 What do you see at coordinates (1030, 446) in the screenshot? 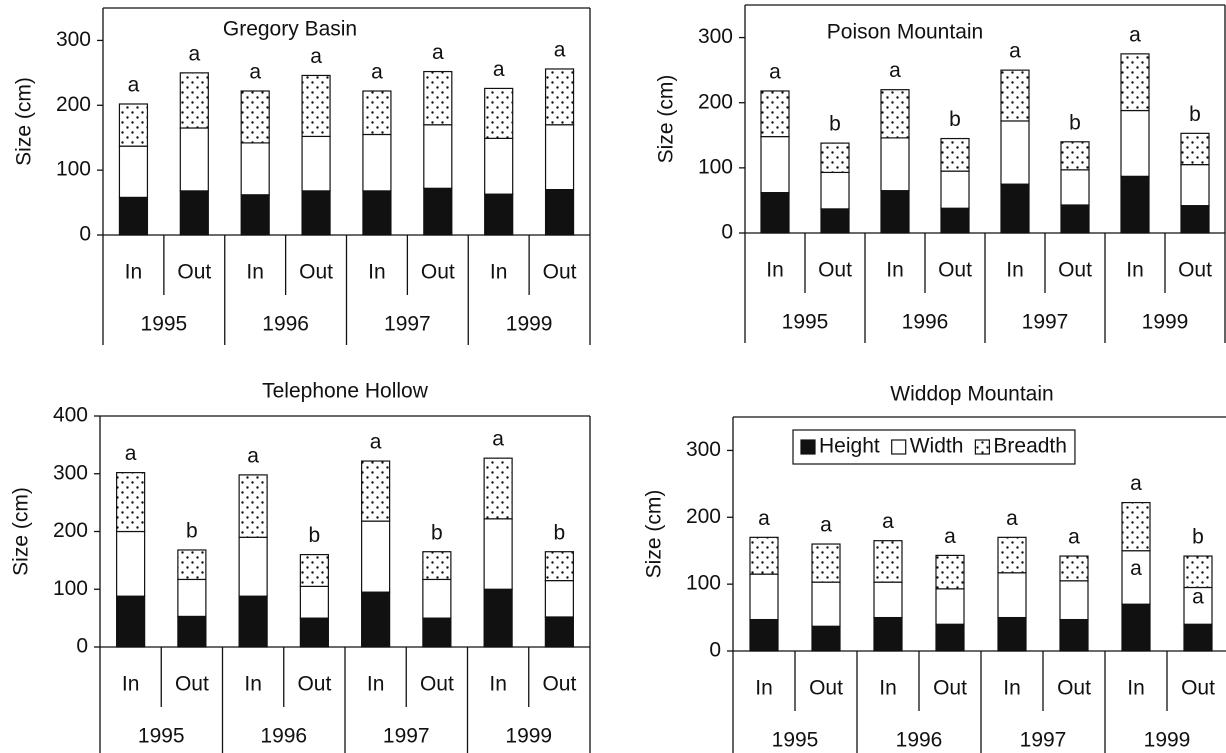
I see `legend-label: Breadth` at bounding box center [1030, 446].